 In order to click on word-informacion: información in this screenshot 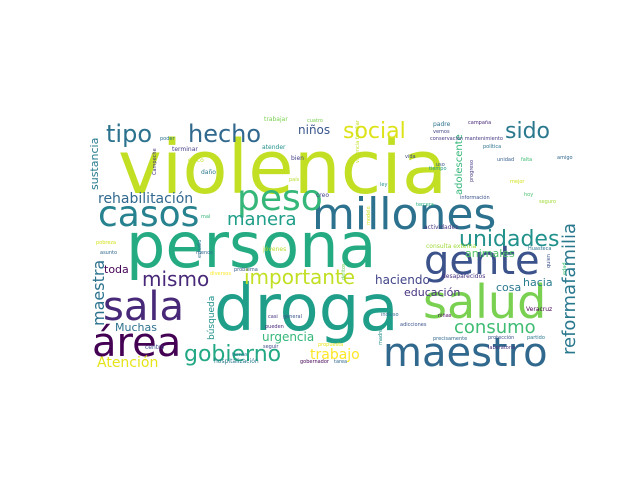, I will do `click(475, 197)`.